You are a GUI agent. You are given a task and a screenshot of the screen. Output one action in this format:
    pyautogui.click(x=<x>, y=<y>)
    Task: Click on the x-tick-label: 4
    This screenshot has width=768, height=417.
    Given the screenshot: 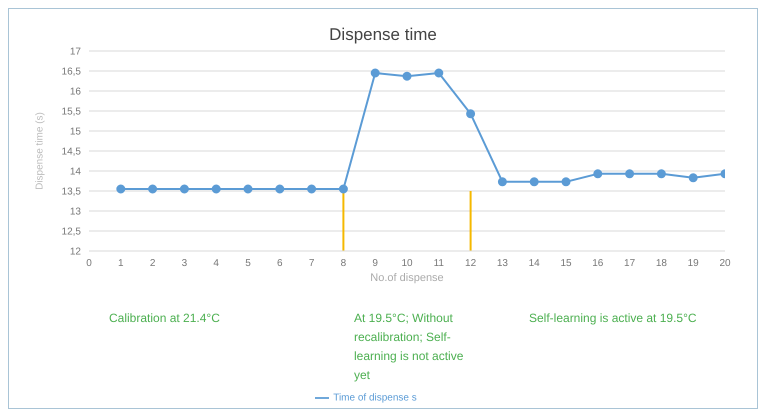 What is the action you would take?
    pyautogui.click(x=216, y=264)
    